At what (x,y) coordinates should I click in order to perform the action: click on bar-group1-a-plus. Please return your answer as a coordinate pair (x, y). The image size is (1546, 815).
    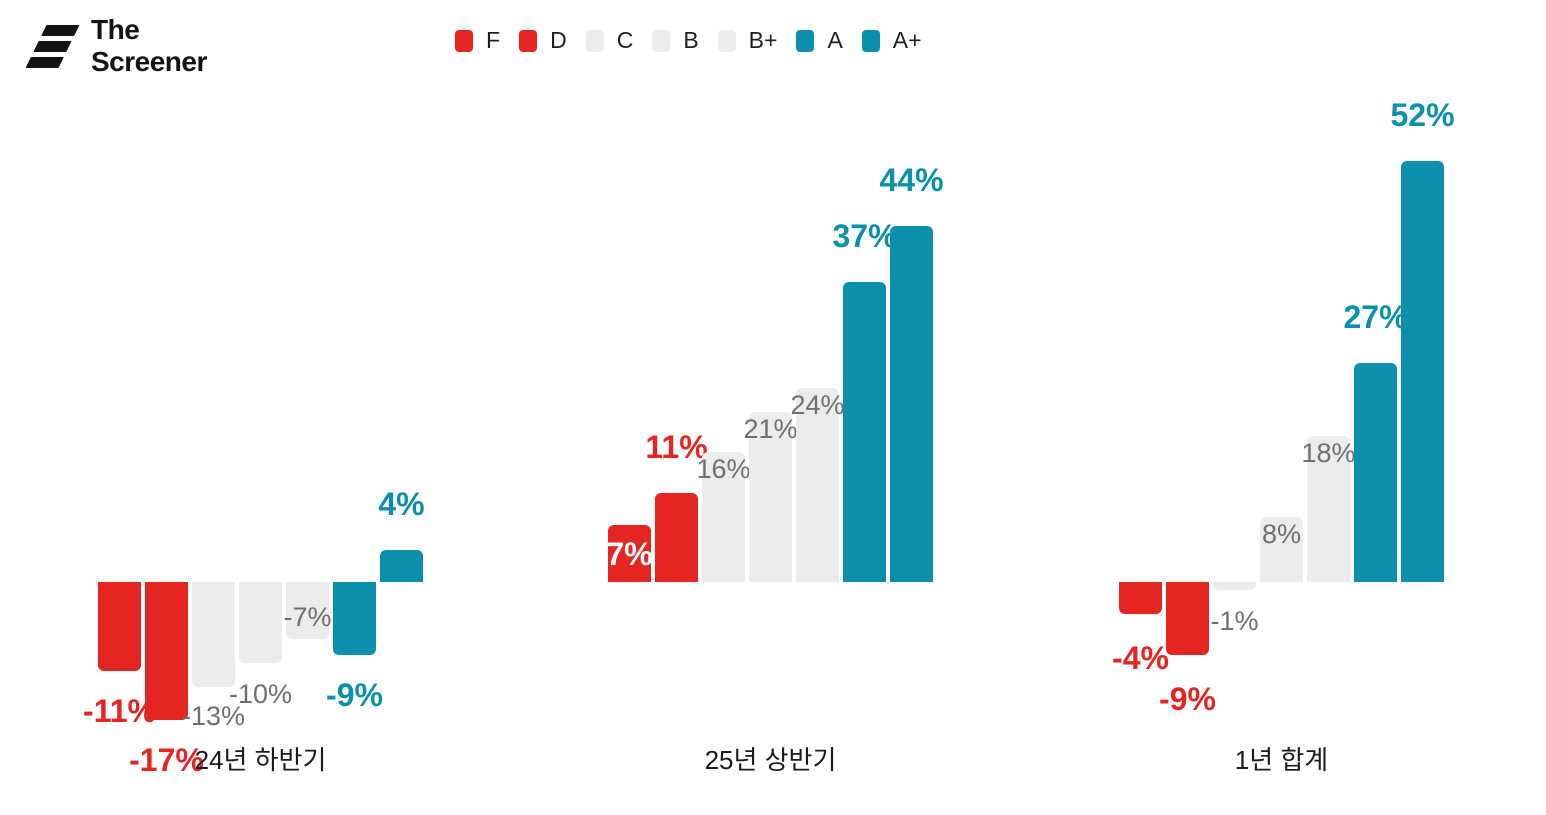
    Looking at the image, I should click on (401, 565).